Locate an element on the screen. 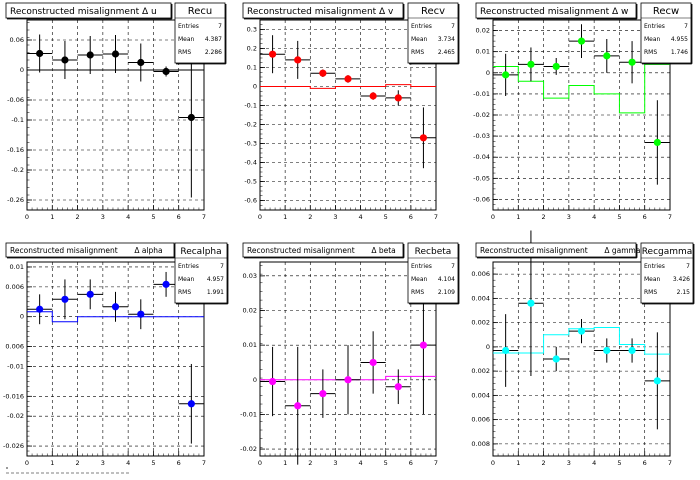 Image resolution: width=700 pixels, height=480 pixels. y-tick-label: 0.1 is located at coordinates (252, 68).